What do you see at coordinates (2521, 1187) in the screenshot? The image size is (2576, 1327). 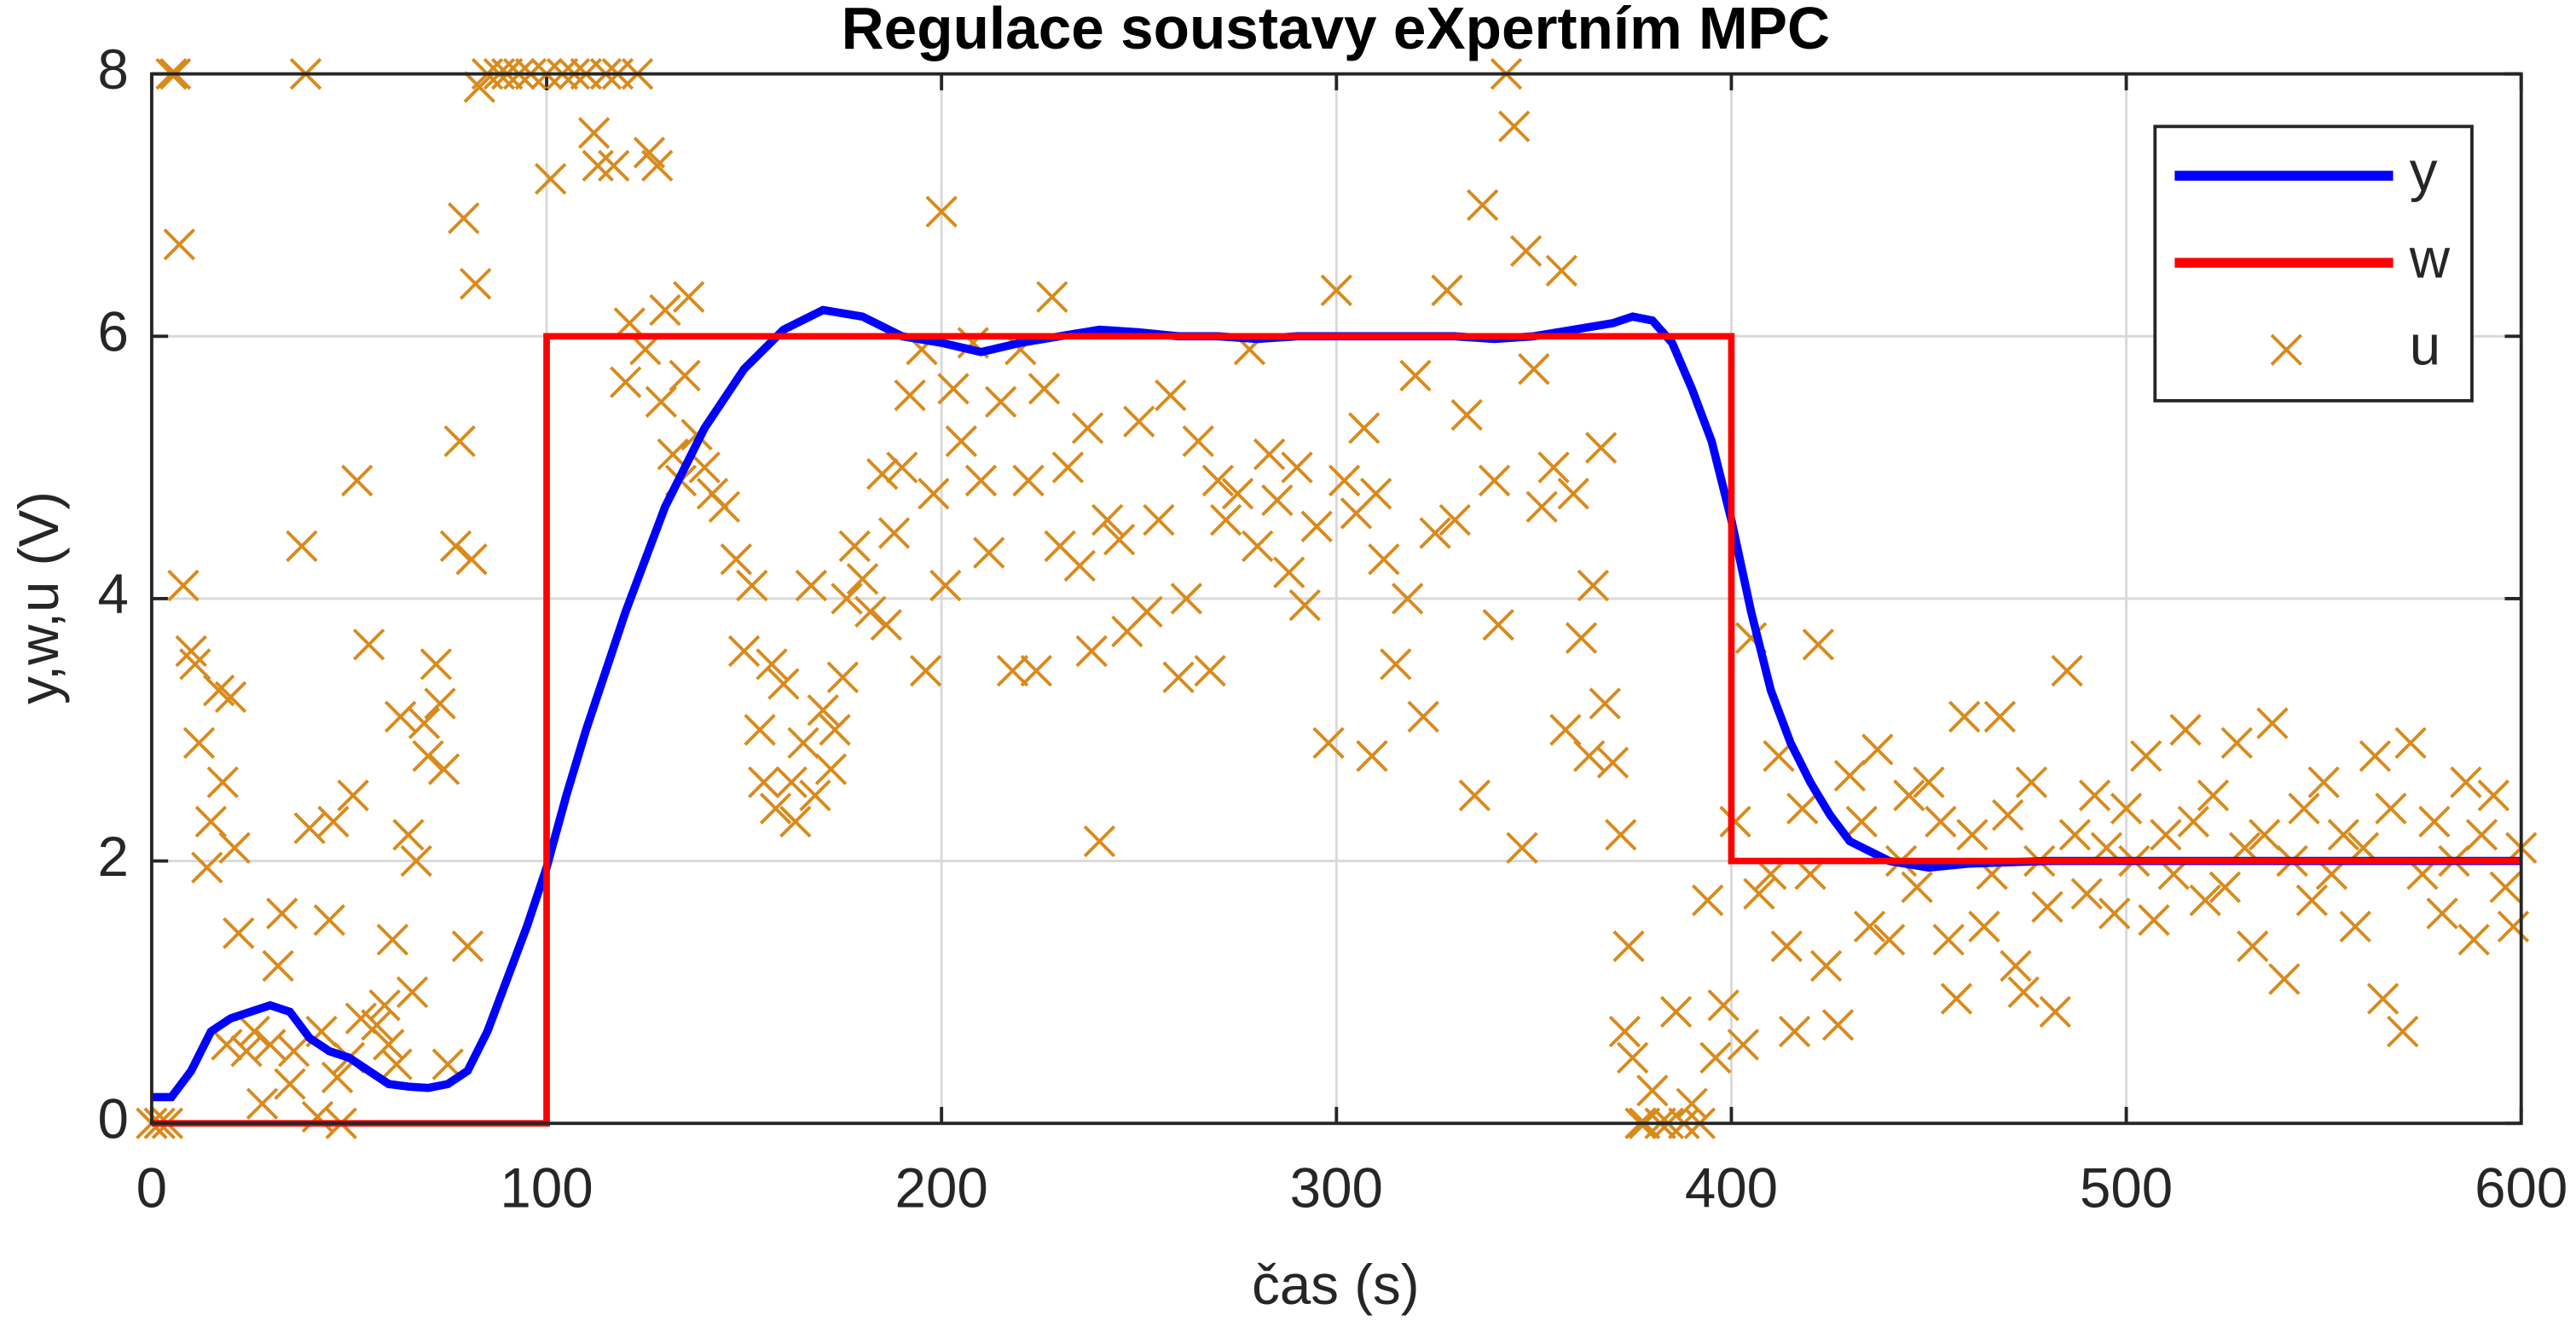 I see `x-tick-label: 600` at bounding box center [2521, 1187].